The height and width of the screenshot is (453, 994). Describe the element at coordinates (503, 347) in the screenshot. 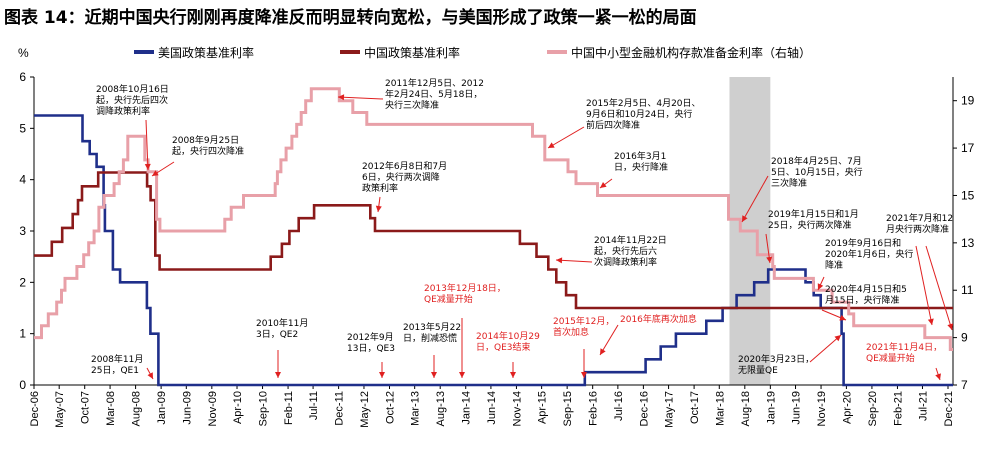

I see `annotation-text-line: 日，QE3结束` at that location.